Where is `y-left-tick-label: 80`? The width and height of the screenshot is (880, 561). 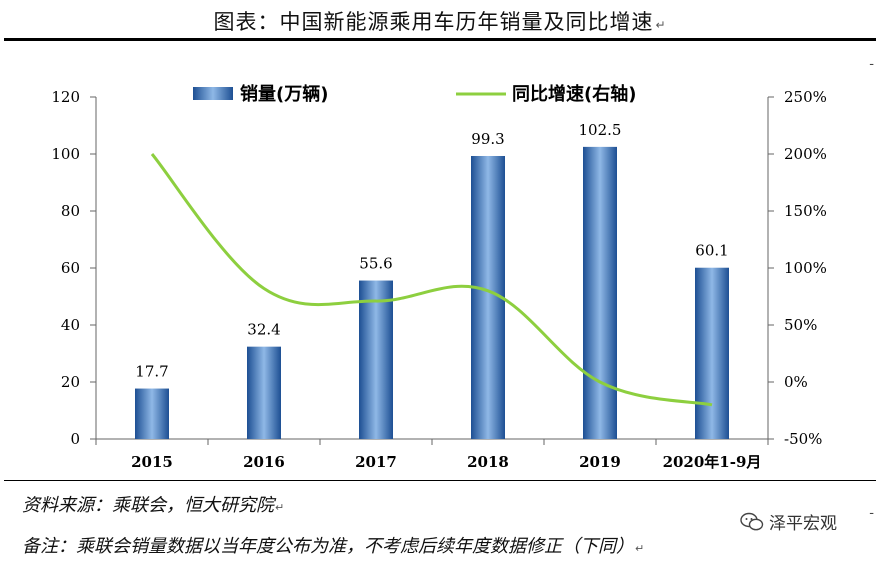
y-left-tick-label: 80 is located at coordinates (70, 211).